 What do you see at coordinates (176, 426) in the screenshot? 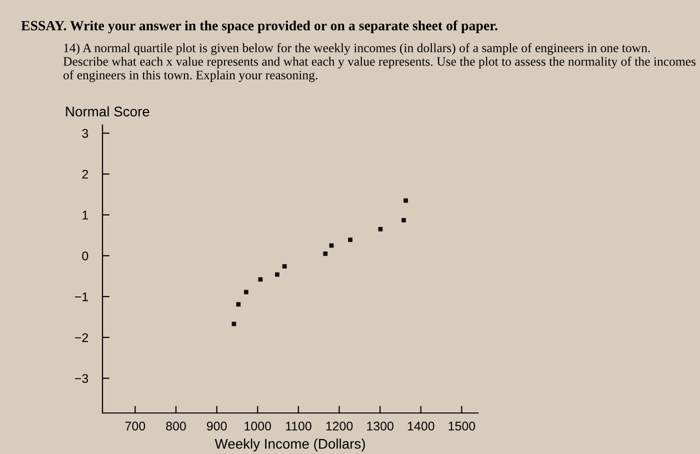
I see `x-tick-label: 800` at bounding box center [176, 426].